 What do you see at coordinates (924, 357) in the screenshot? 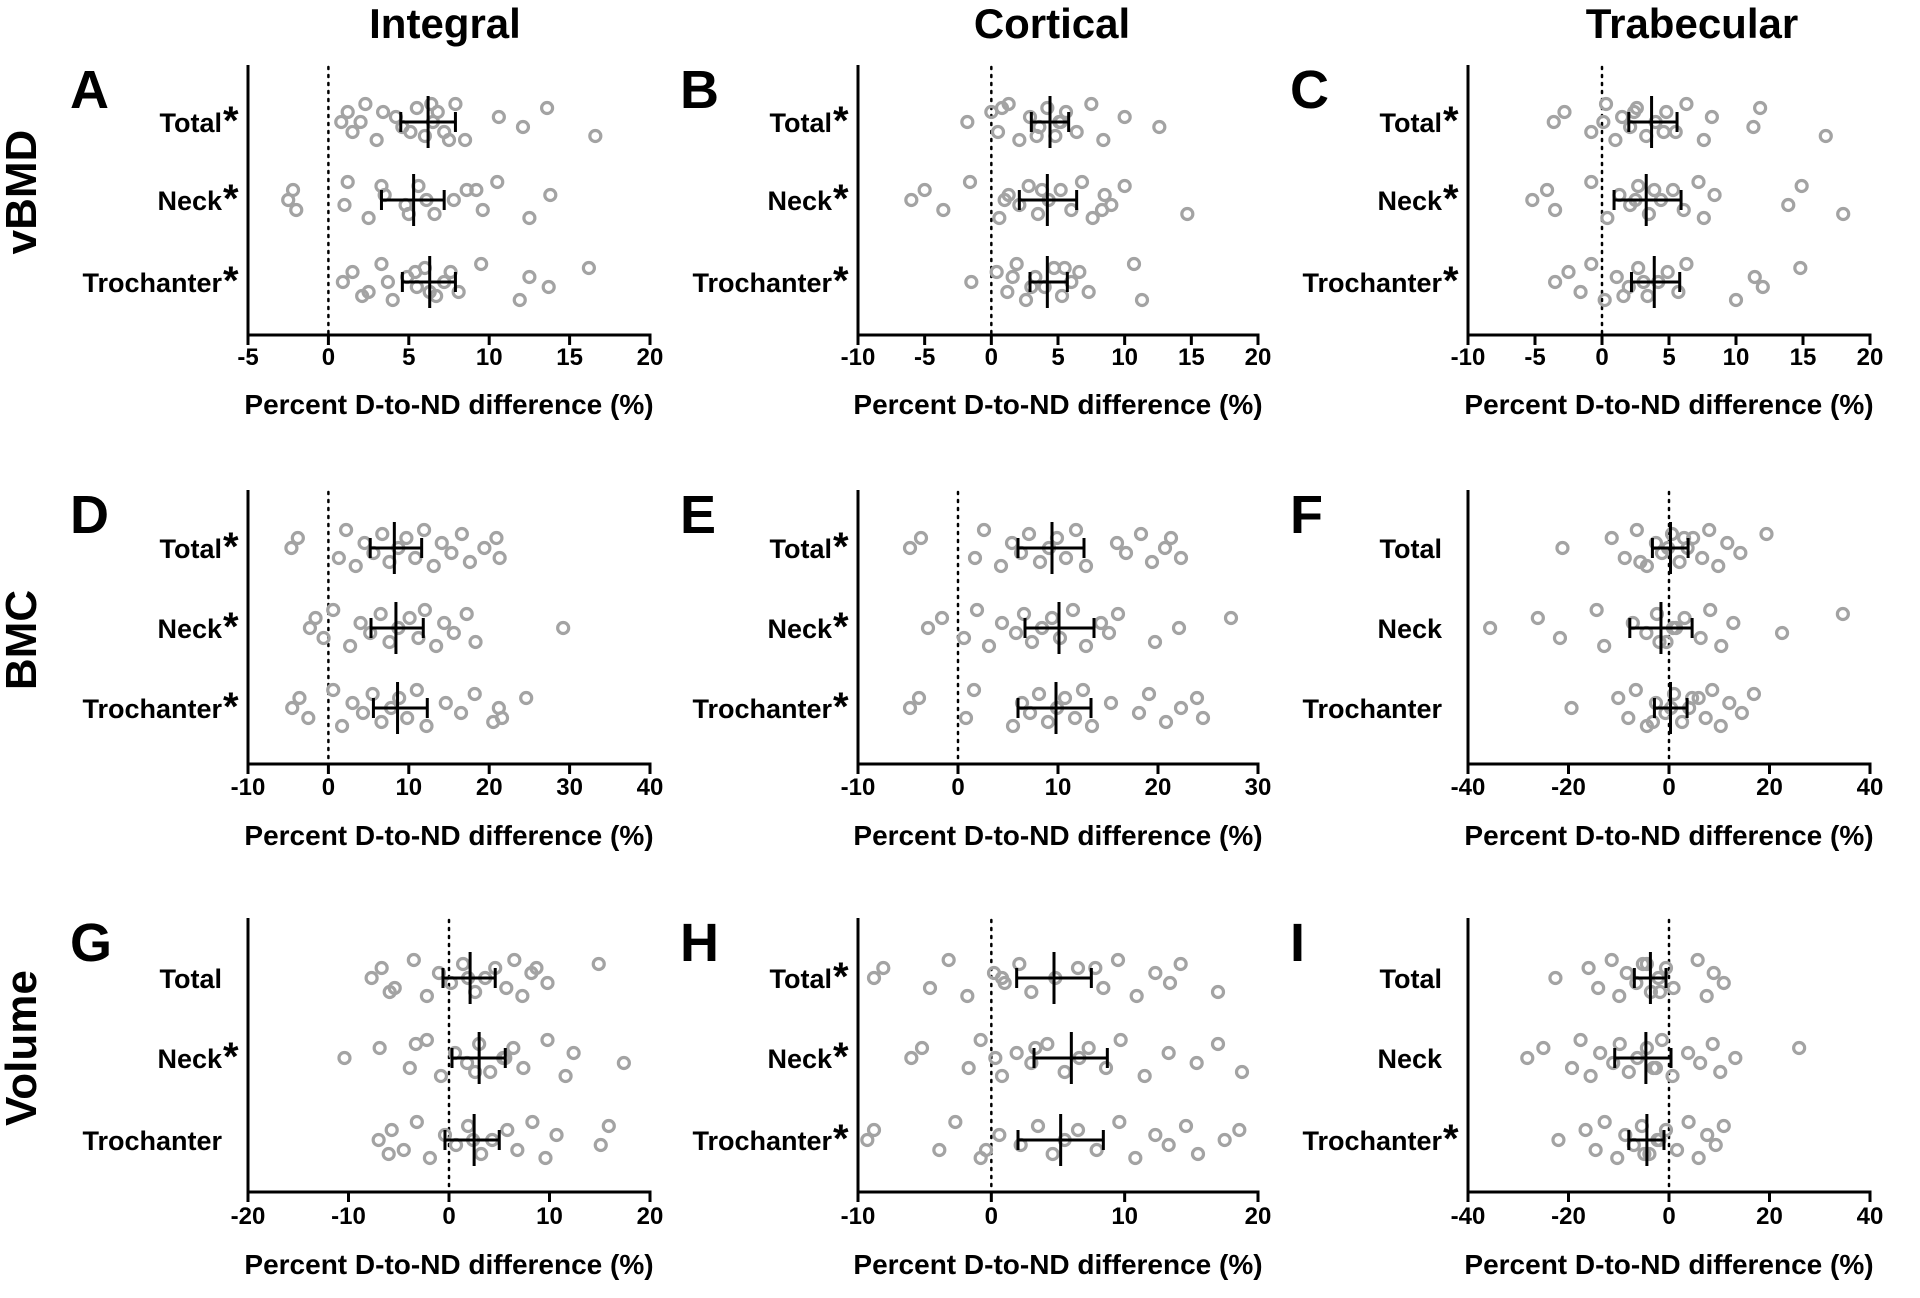
I see `x-tick-label: -5` at bounding box center [924, 357].